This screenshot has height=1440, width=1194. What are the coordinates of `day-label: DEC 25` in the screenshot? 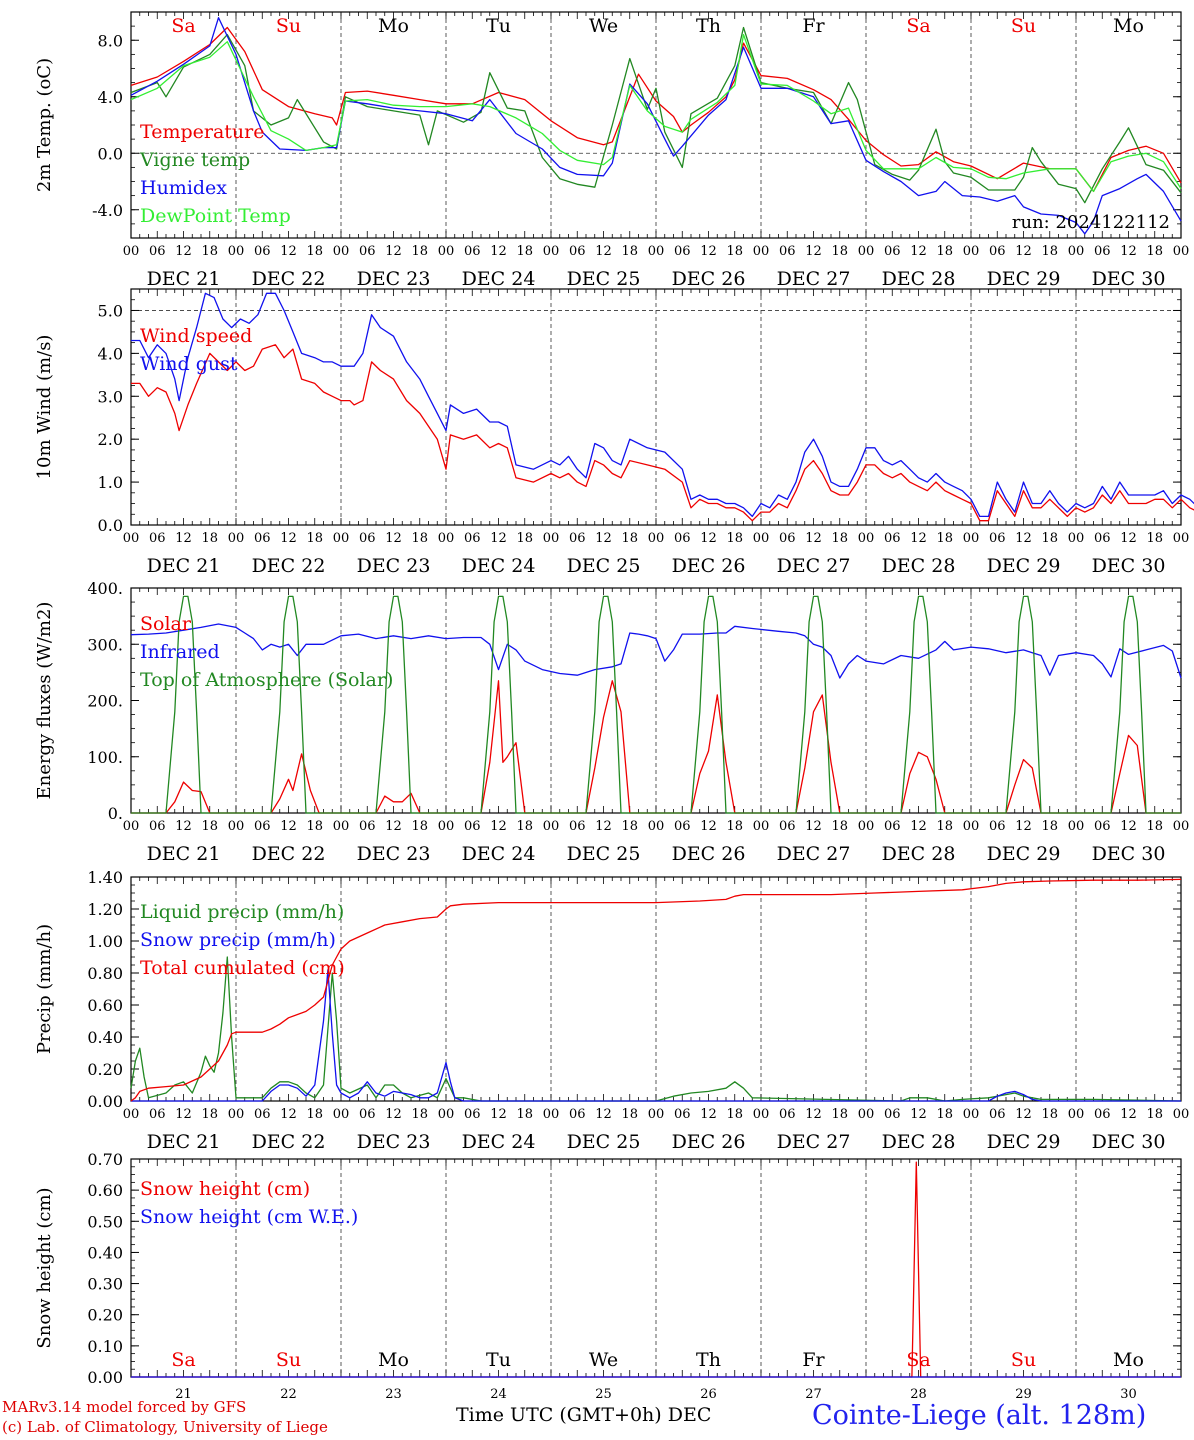 It's located at (604, 566).